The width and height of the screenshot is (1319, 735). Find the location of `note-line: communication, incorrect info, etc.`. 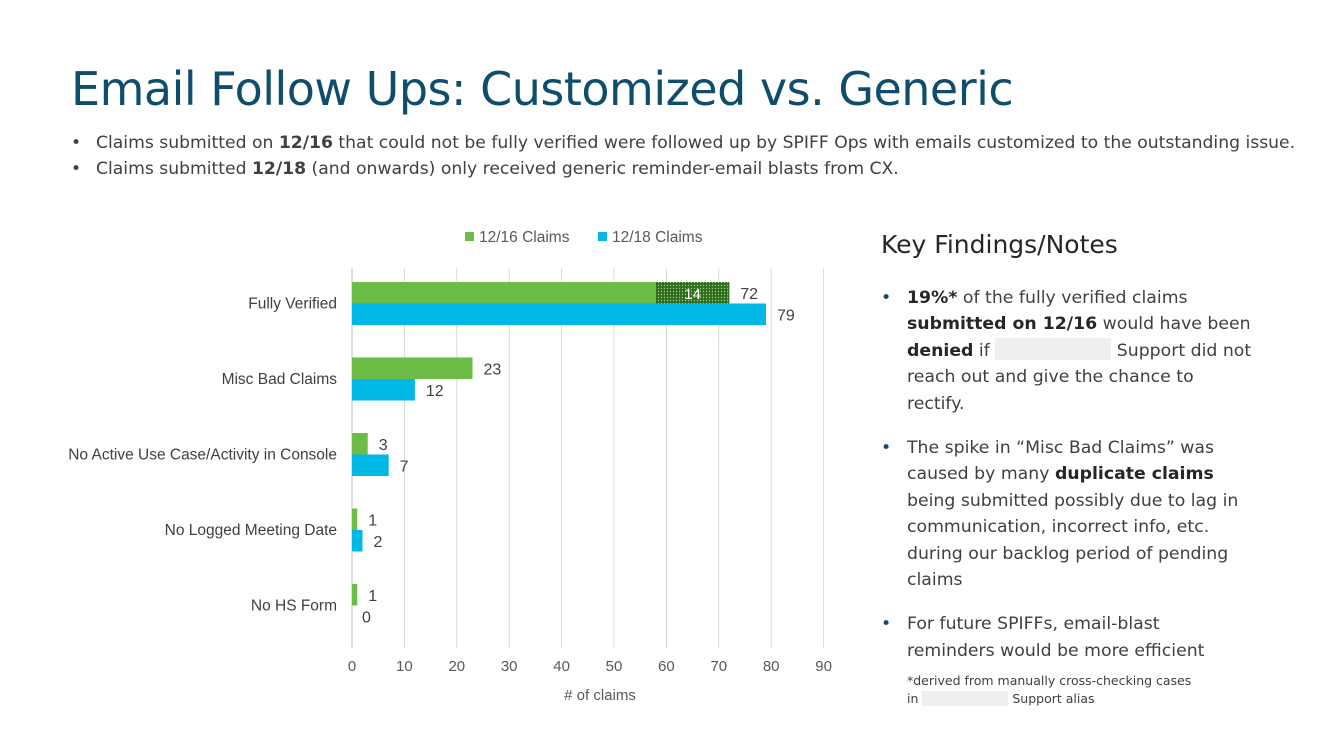

note-line: communication, incorrect info, etc. is located at coordinates (1058, 527).